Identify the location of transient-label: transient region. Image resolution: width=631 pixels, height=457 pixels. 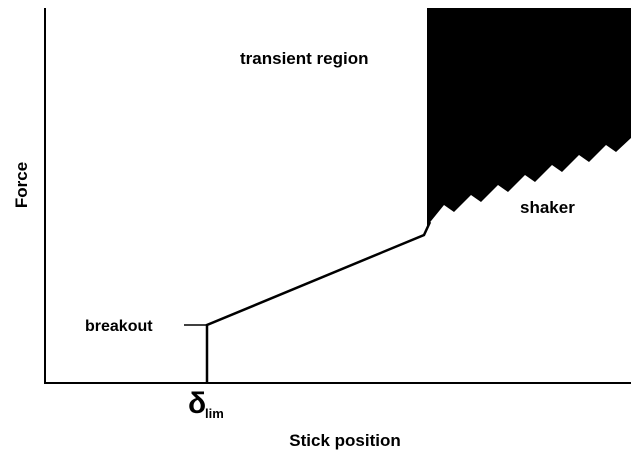
(304, 58).